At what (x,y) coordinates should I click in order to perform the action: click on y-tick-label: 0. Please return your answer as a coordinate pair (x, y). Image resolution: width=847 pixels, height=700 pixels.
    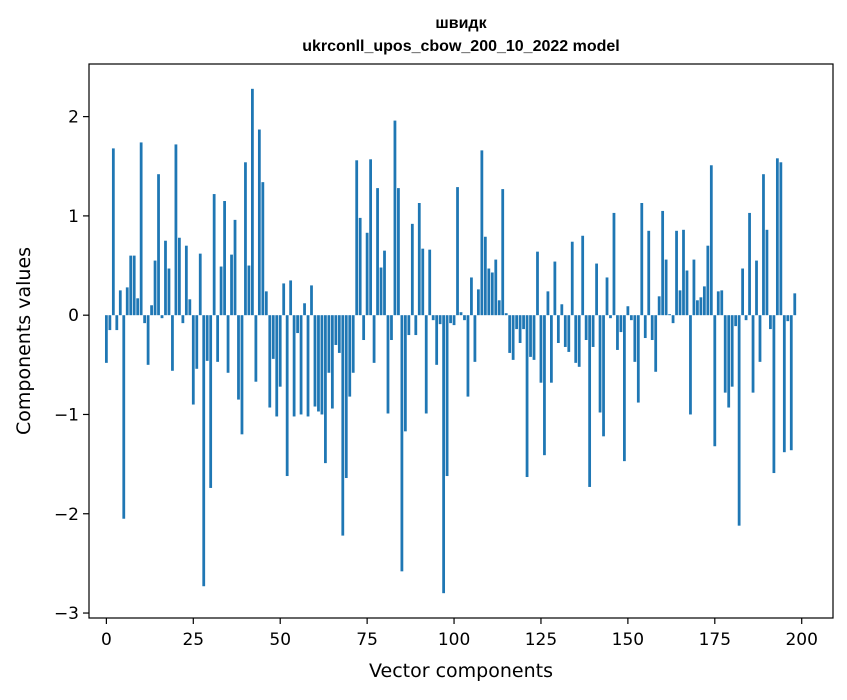
    Looking at the image, I should click on (73, 316).